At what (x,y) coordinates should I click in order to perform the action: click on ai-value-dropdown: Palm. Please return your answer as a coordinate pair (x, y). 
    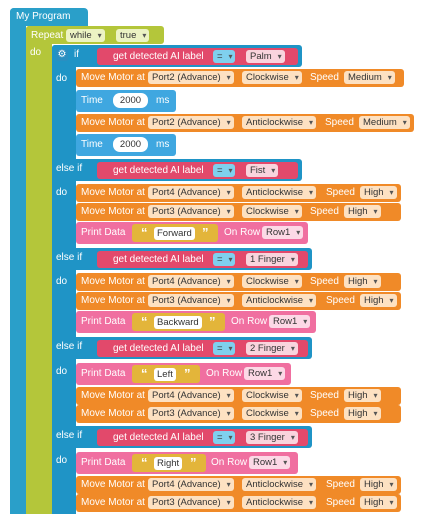
    Looking at the image, I should click on (265, 56).